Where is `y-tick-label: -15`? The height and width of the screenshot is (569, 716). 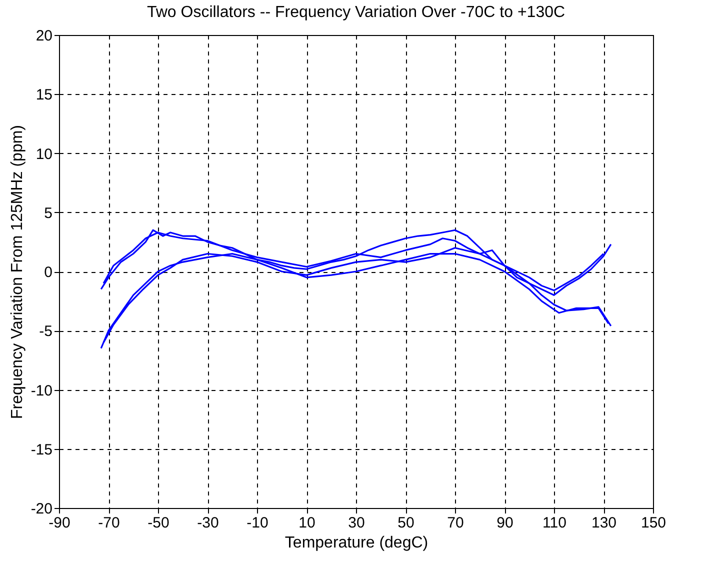
y-tick-label: -15 is located at coordinates (41, 449).